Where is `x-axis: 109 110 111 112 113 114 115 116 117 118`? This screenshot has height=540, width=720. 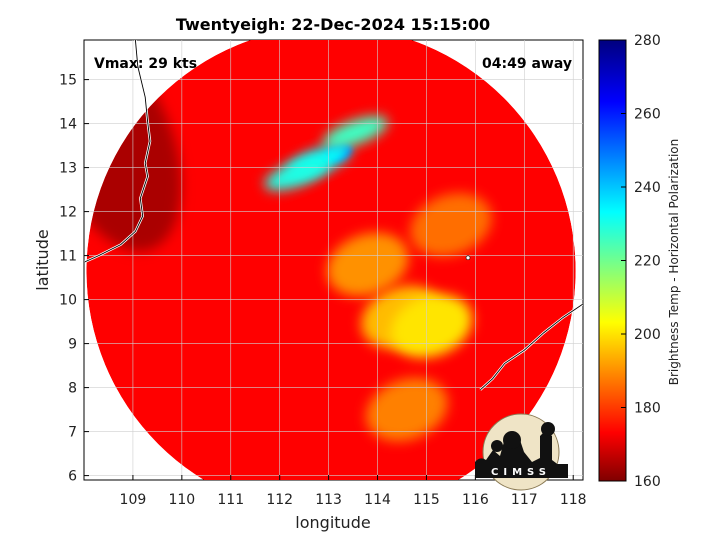
x-axis: 109 110 111 112 113 114 115 116 117 118 is located at coordinates (353, 491).